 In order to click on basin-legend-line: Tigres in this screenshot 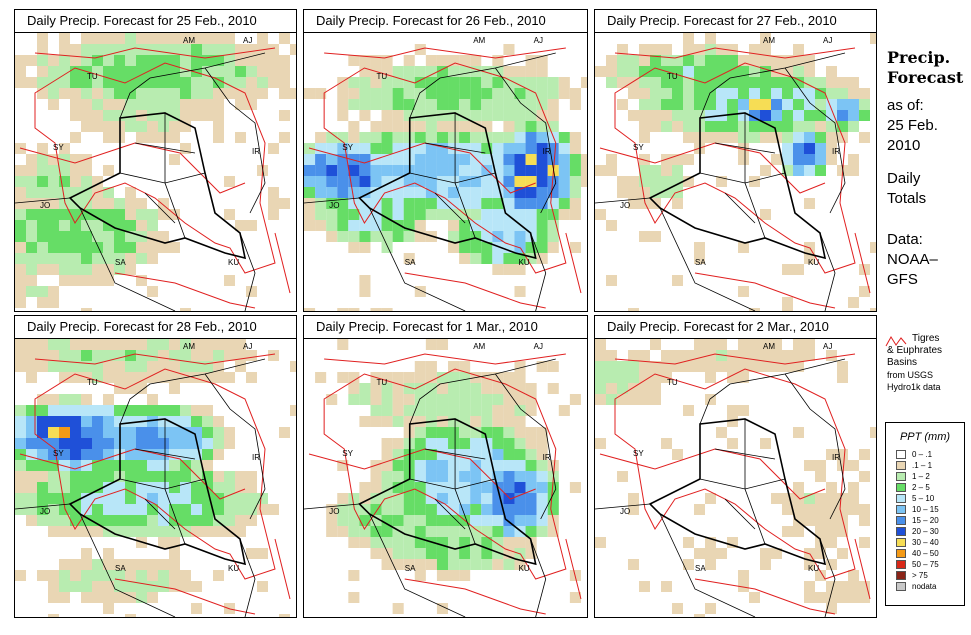, I will do `click(926, 338)`.